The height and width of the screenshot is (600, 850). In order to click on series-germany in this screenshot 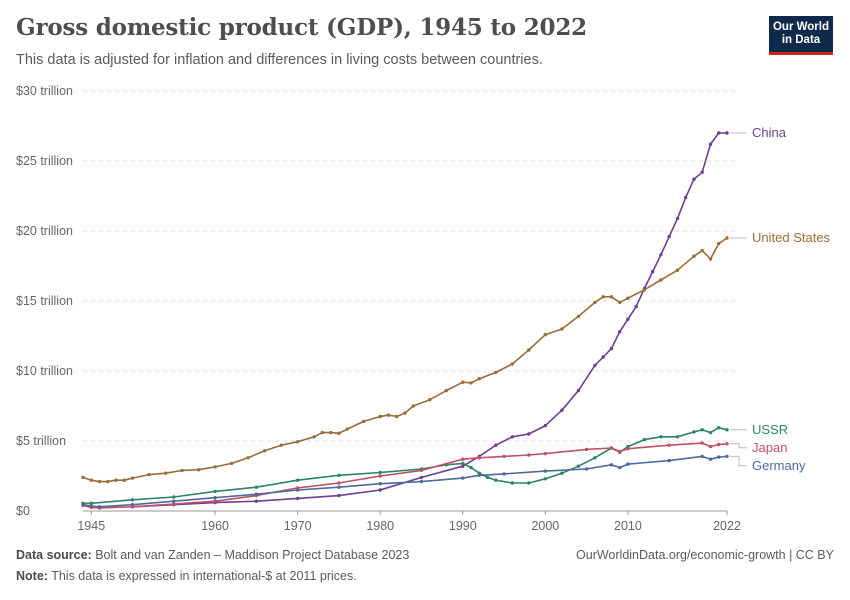, I will do `click(405, 481)`.